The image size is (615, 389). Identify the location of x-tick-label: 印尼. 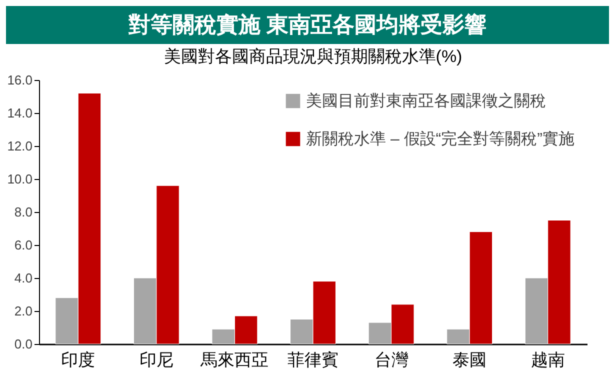
(156, 360).